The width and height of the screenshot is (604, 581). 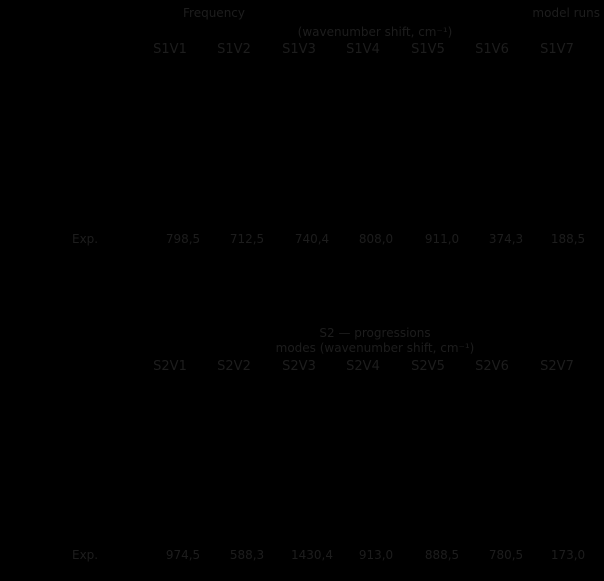 I want to click on column-header: S1V7, so click(x=557, y=49).